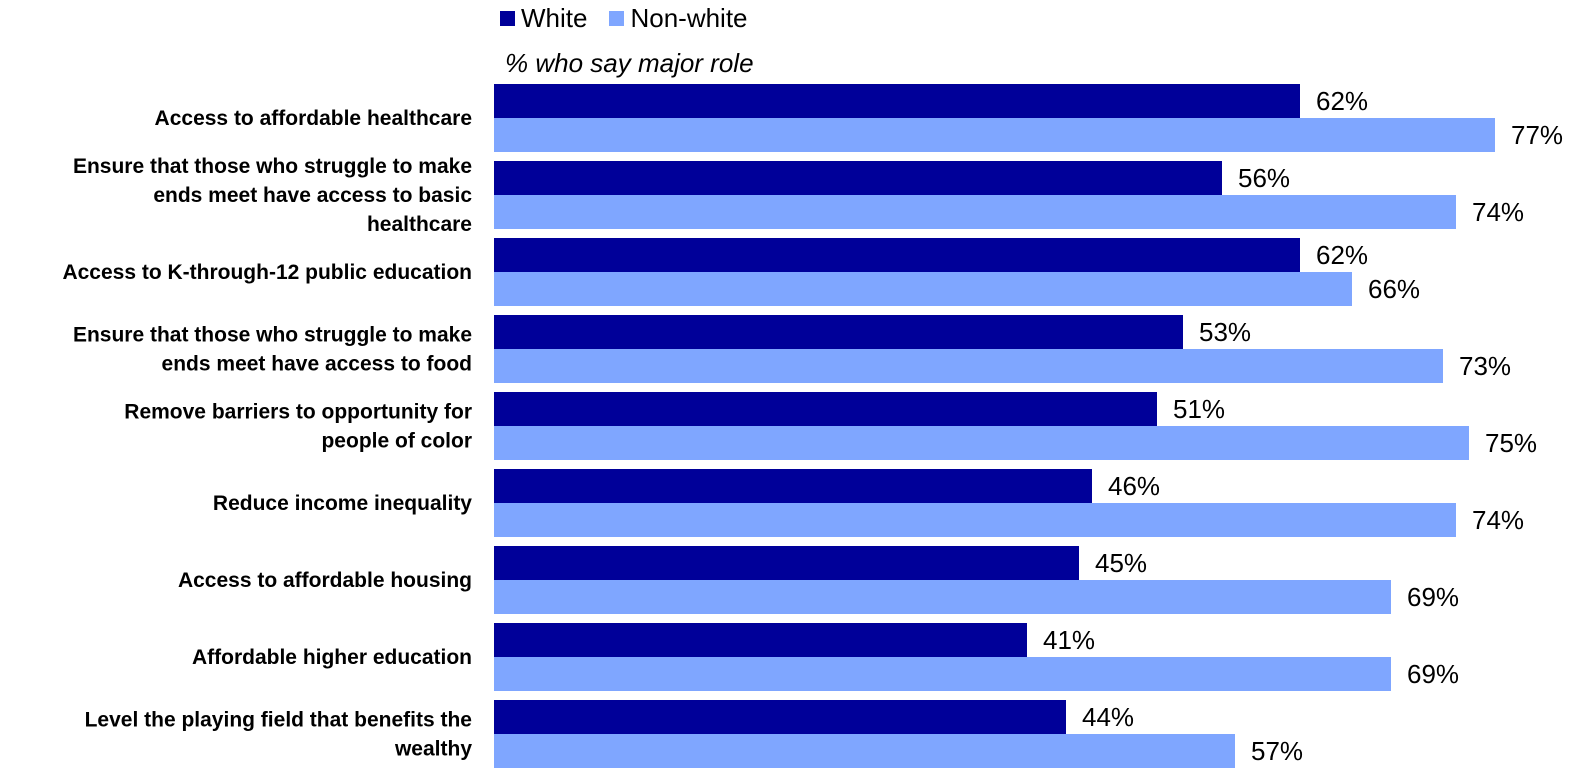 This screenshot has height=775, width=1588. What do you see at coordinates (312, 195) in the screenshot?
I see `category-label-line: ends meet have access to basic` at bounding box center [312, 195].